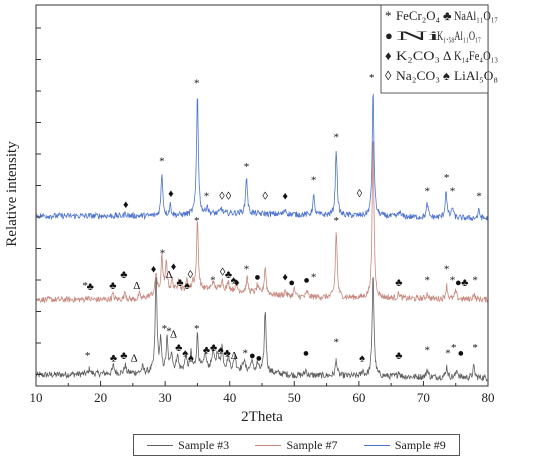 Image resolution: width=550 pixels, height=463 pixels. I want to click on y-axis-label: Relative intensity, so click(12, 194).